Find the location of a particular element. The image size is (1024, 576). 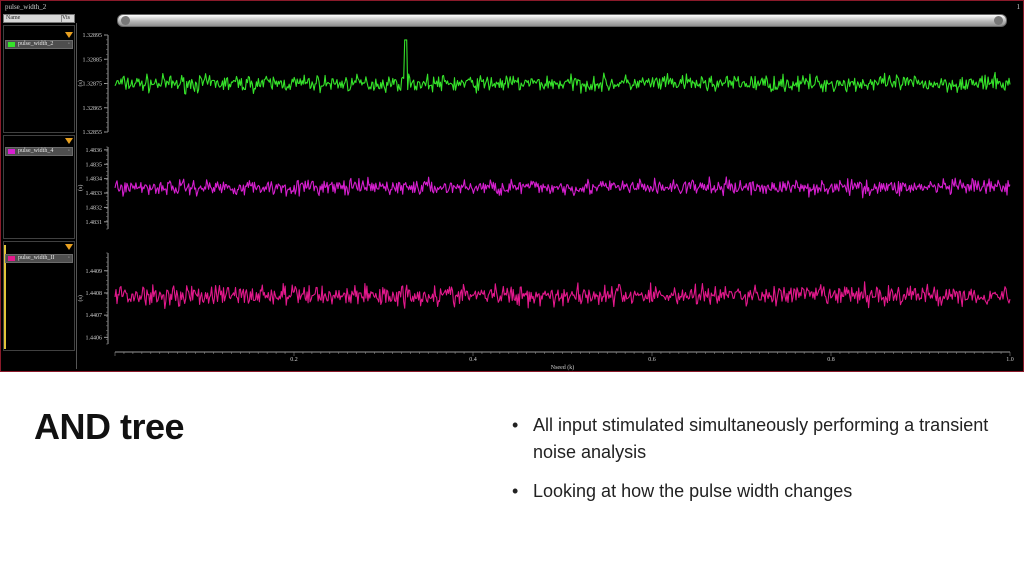

bullet-item: Looking at how the pulse width changes is located at coordinates (752, 491).